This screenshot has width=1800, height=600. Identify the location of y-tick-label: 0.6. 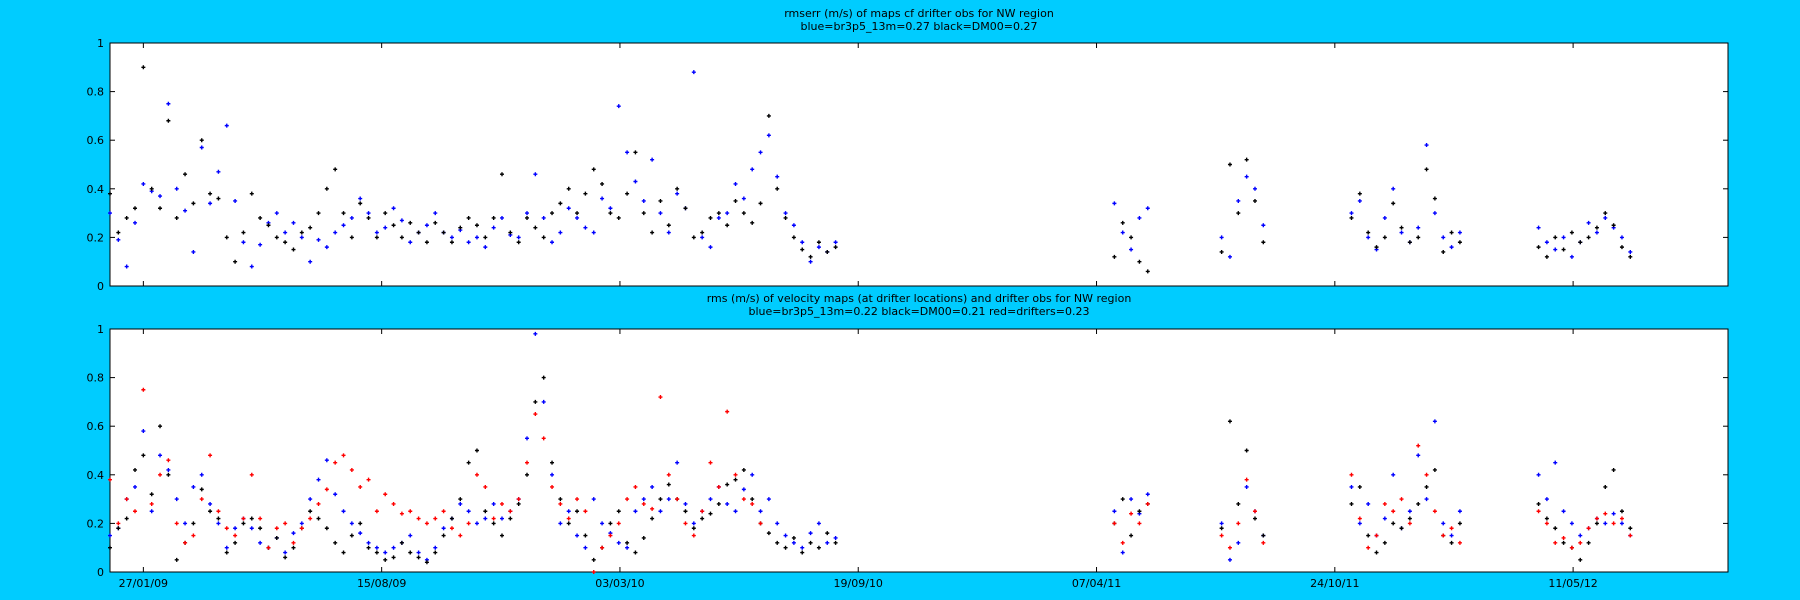
(96, 426).